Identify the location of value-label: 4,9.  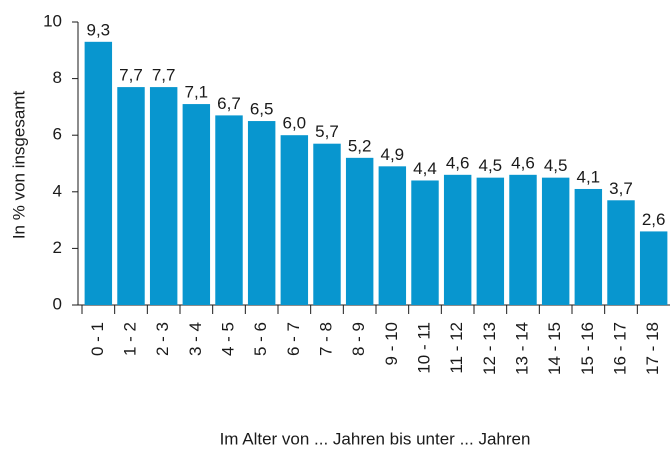
(393, 154).